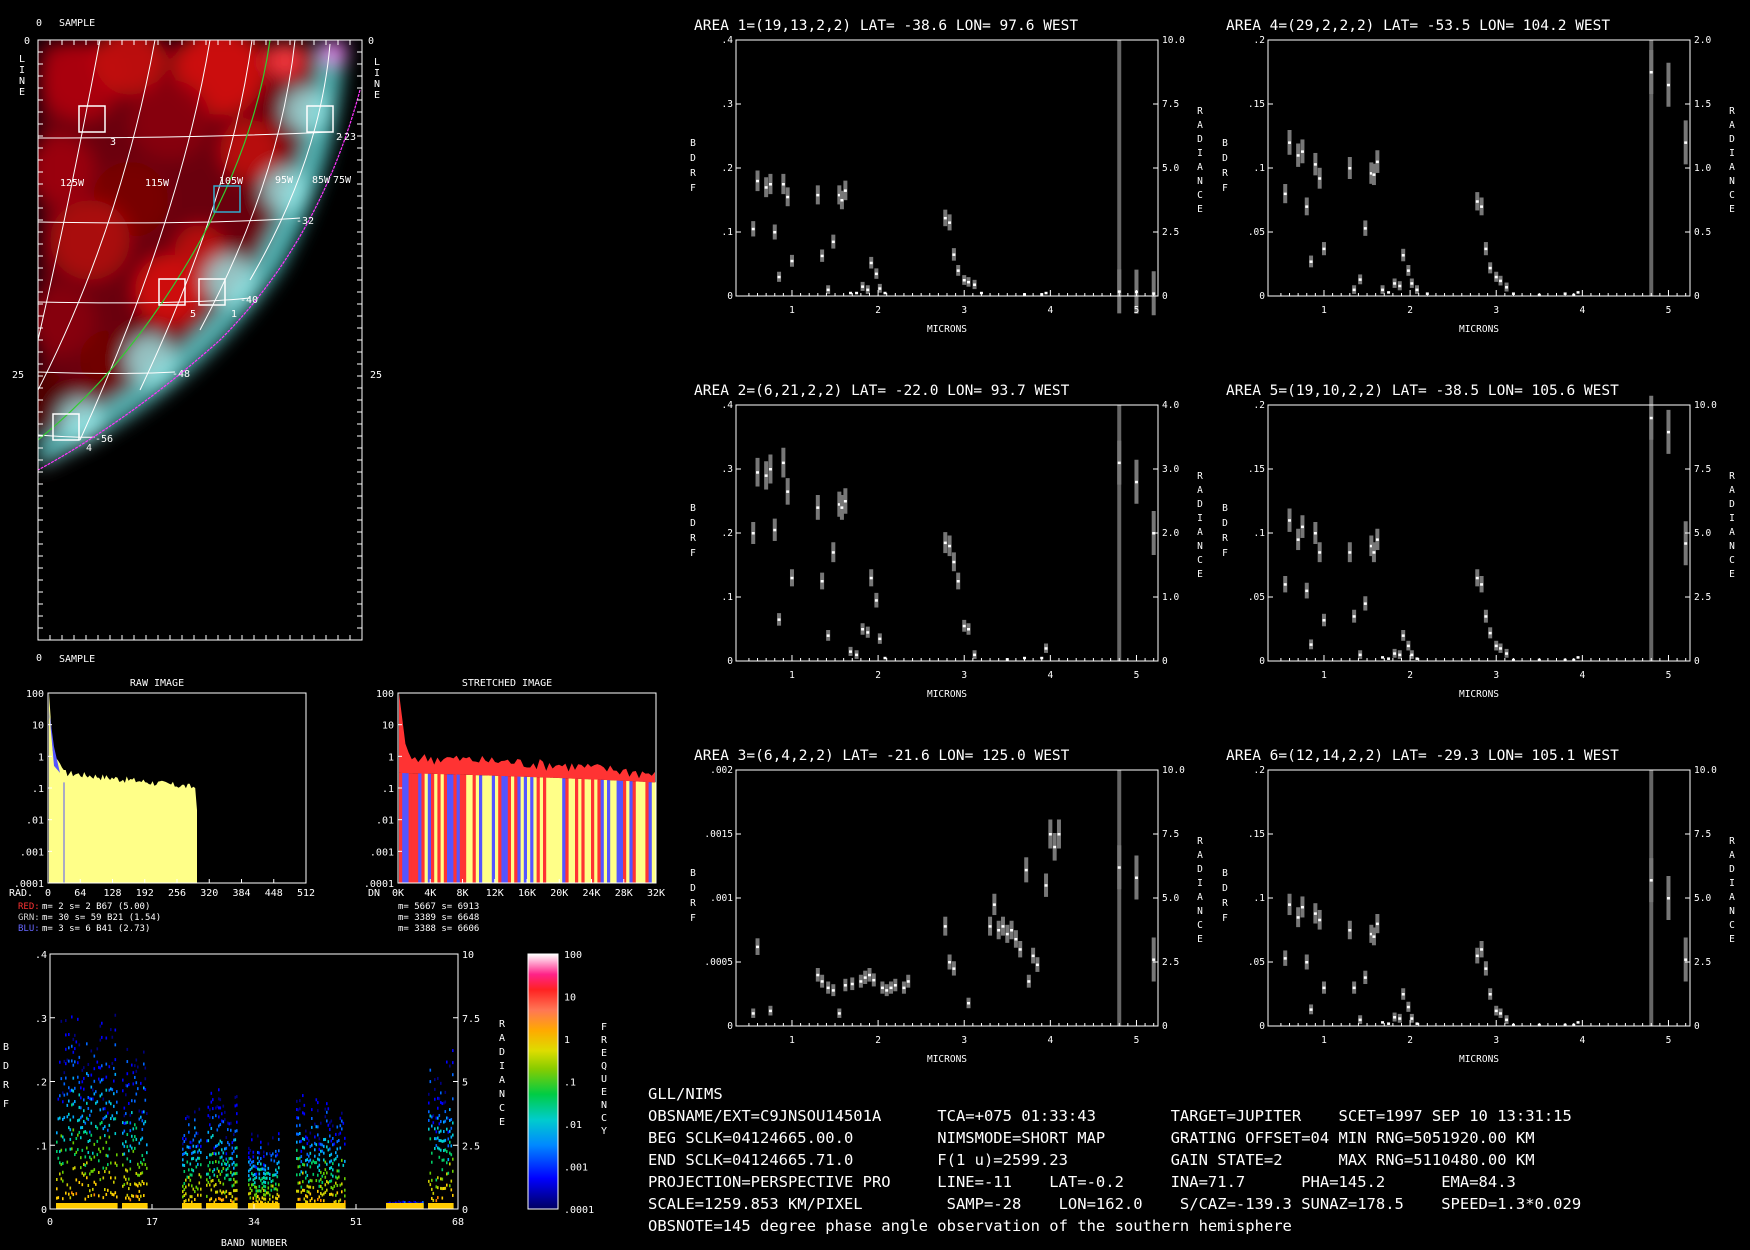  I want to click on longitude-label: 75W, so click(342, 180).